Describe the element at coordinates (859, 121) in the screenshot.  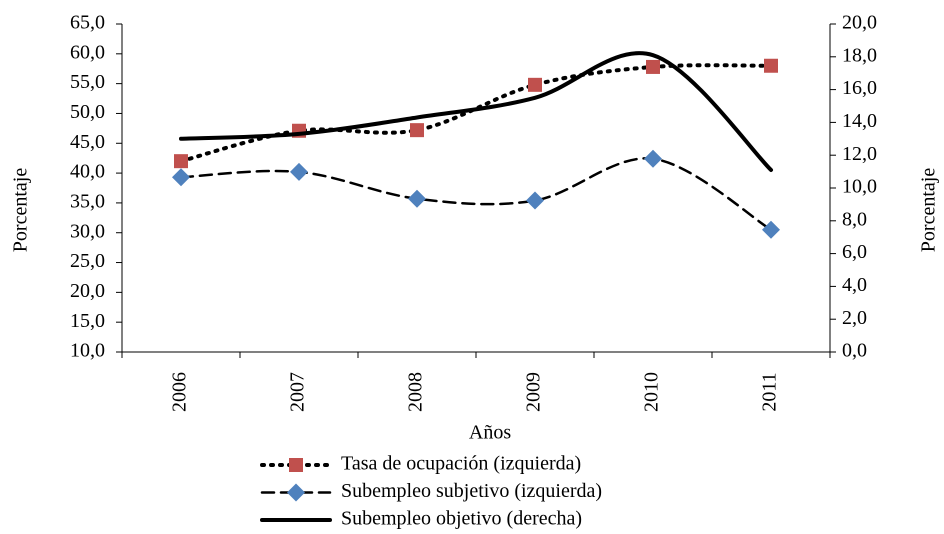
I see `y2-tick-label: 14,0` at that location.